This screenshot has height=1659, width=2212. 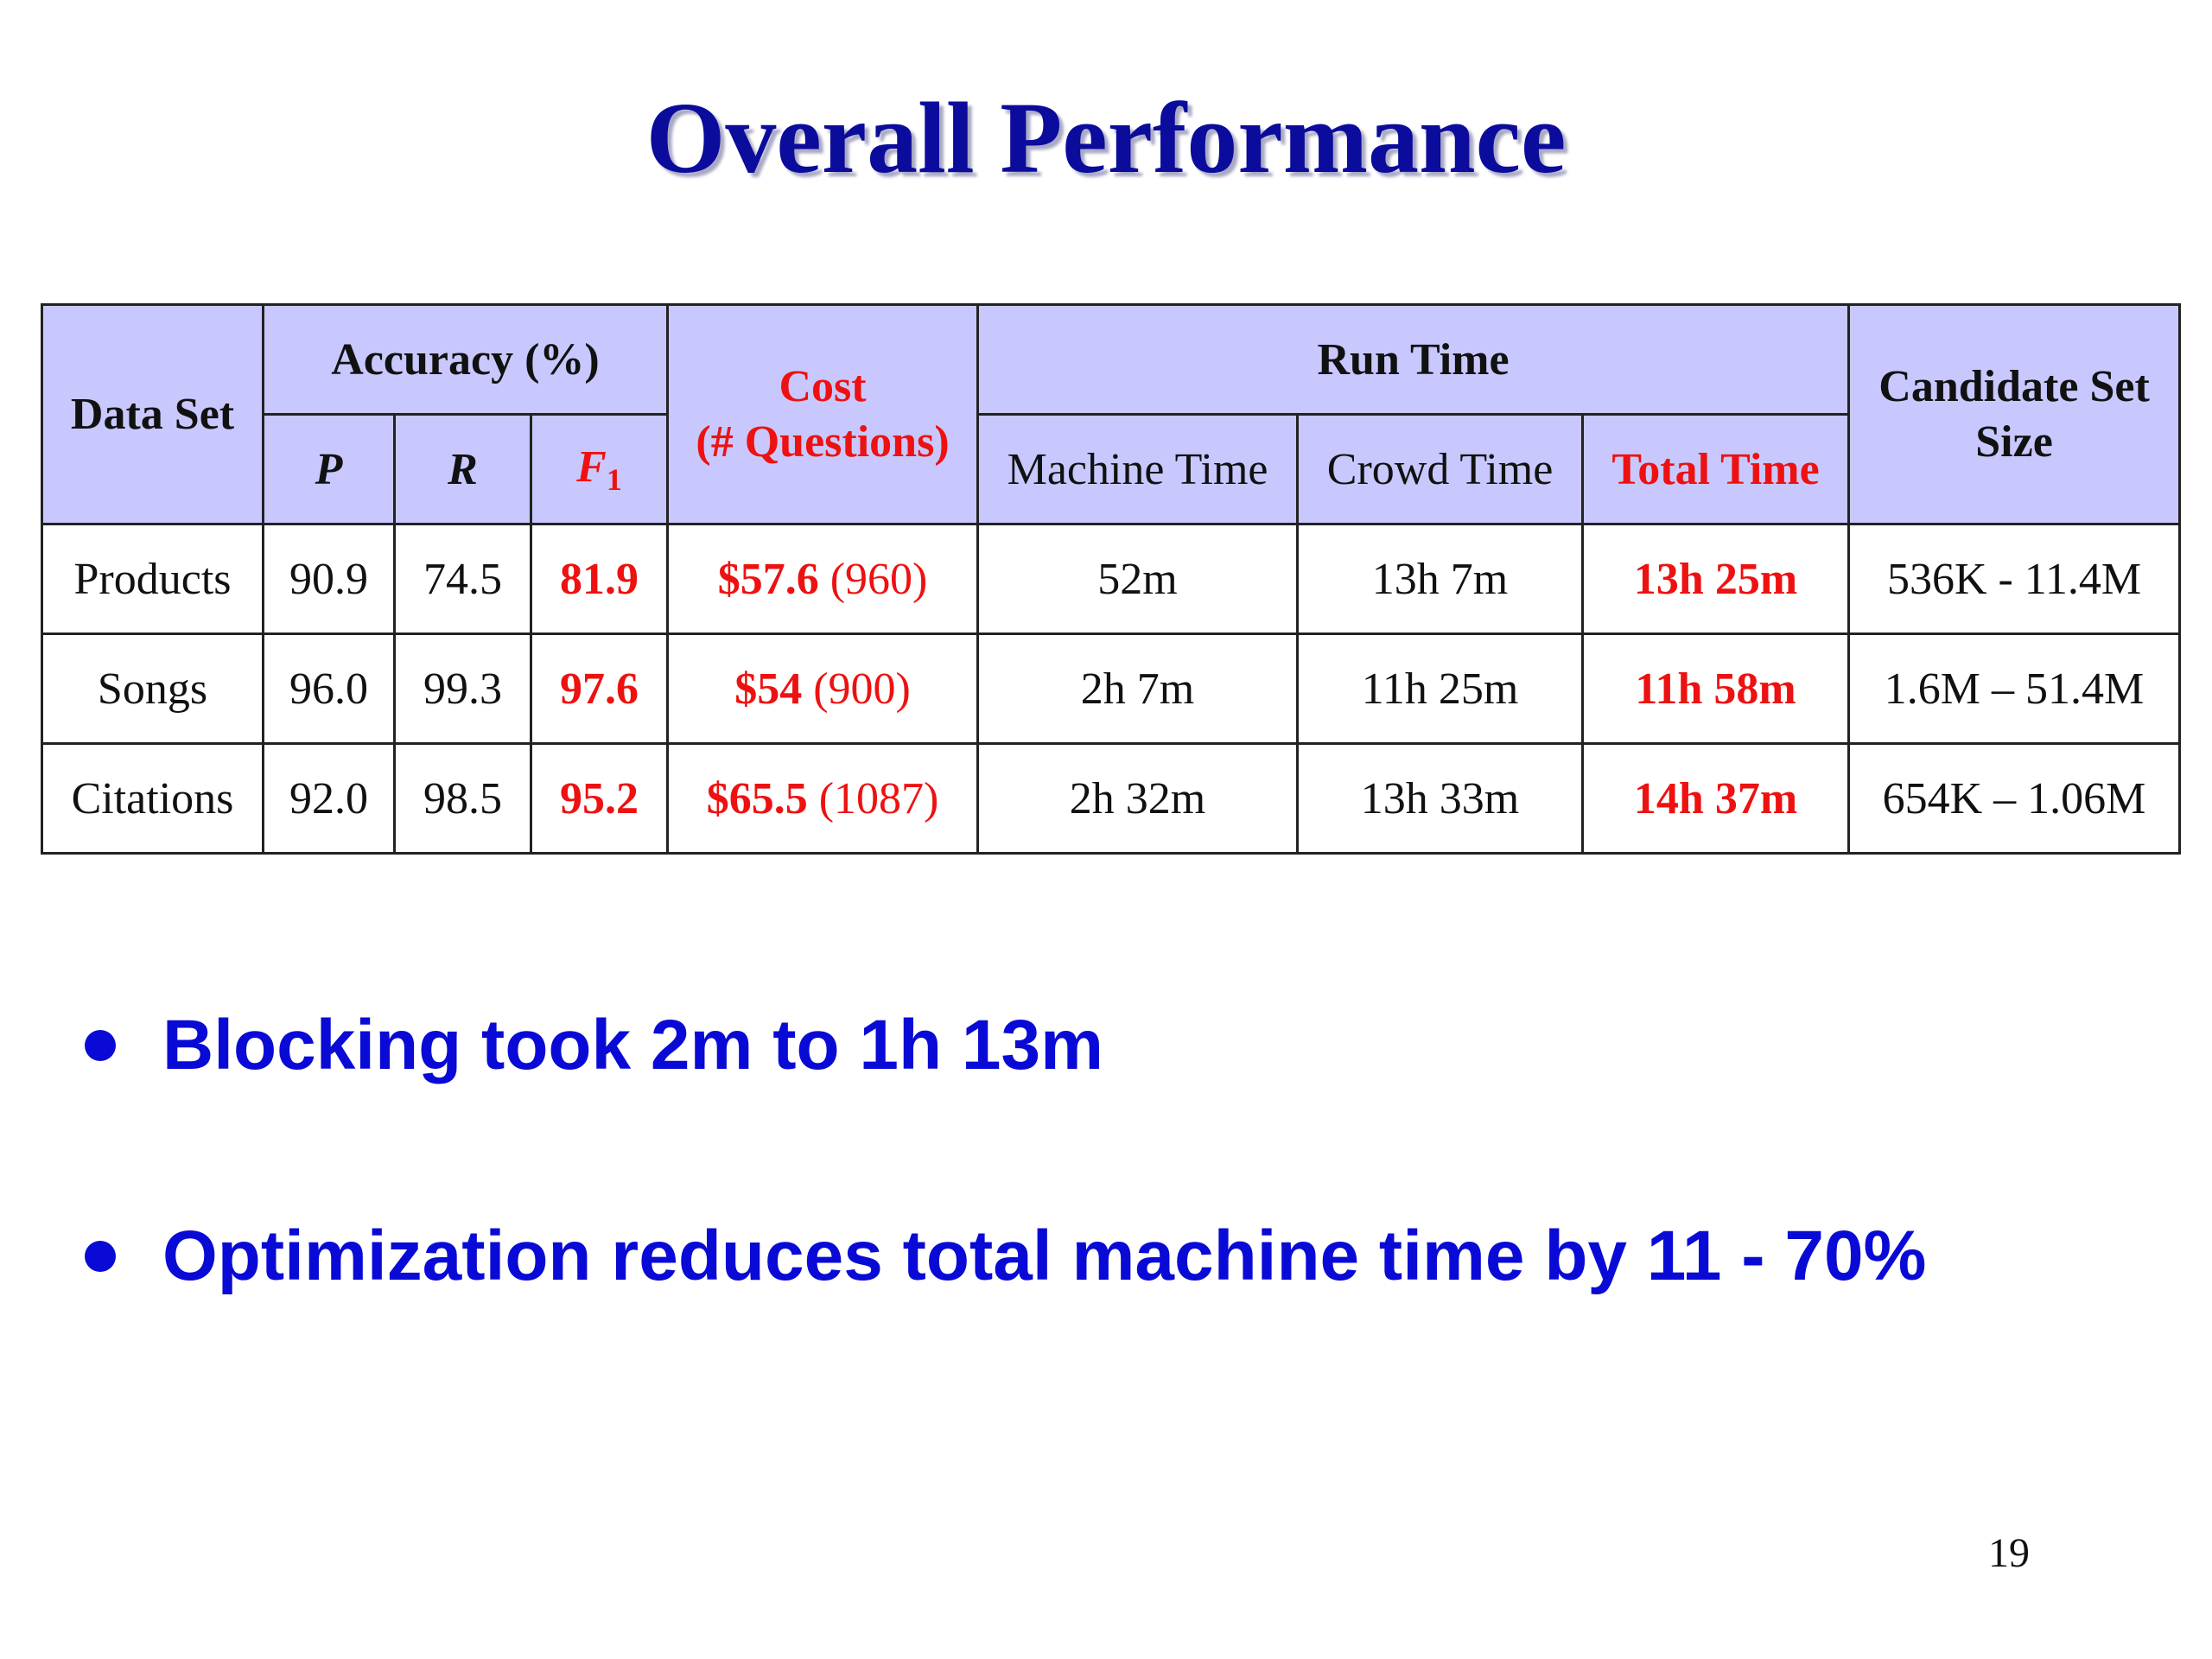 What do you see at coordinates (1716, 469) in the screenshot?
I see `header-total-time: Total Time` at bounding box center [1716, 469].